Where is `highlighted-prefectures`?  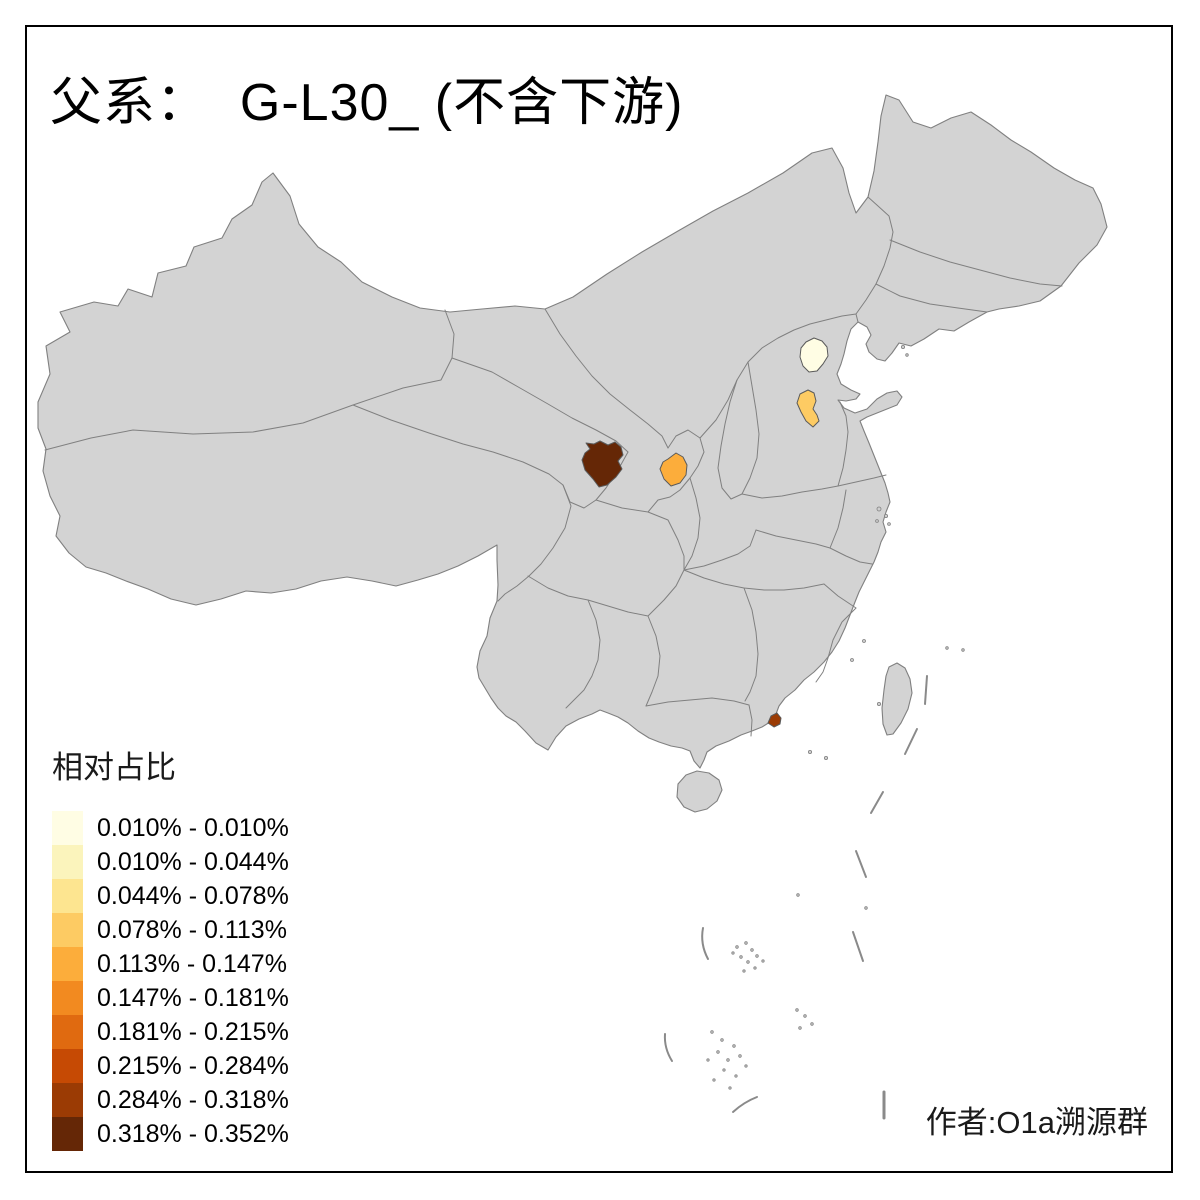
highlighted-prefectures is located at coordinates (705, 532).